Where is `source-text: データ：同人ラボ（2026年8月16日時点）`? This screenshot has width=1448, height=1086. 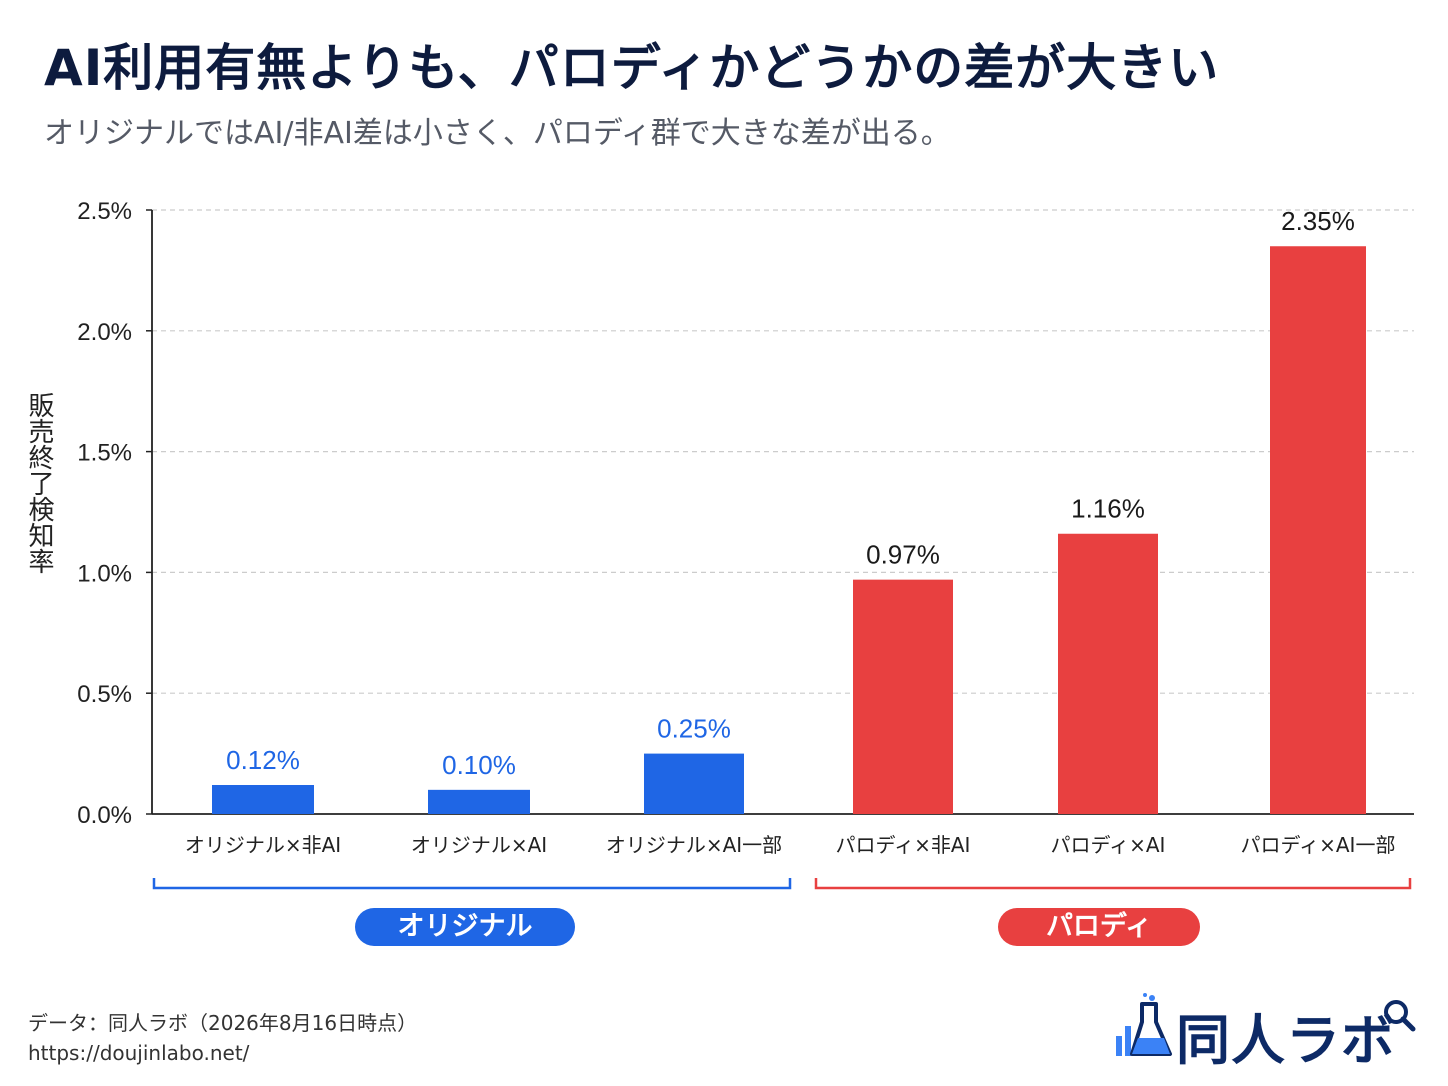
source-text: データ：同人ラボ（2026年8月16日時点） is located at coordinates (223, 1023).